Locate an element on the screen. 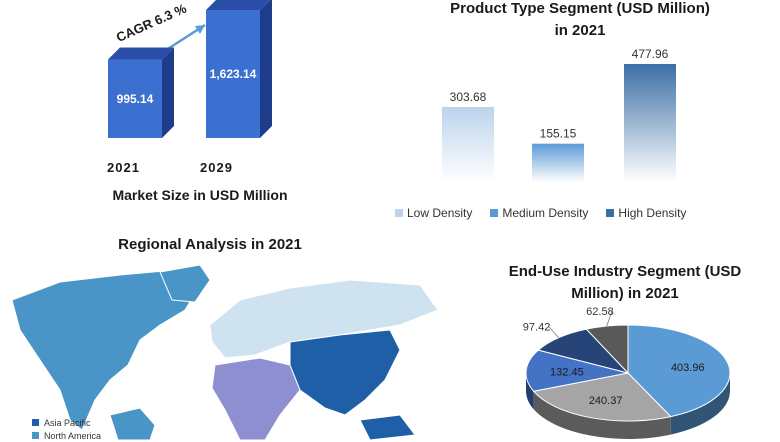 Image resolution: width=780 pixels, height=442 pixels. end-use-pie-chart: 403.96 240.37 132.45 97.42 62.58 is located at coordinates (627, 372).